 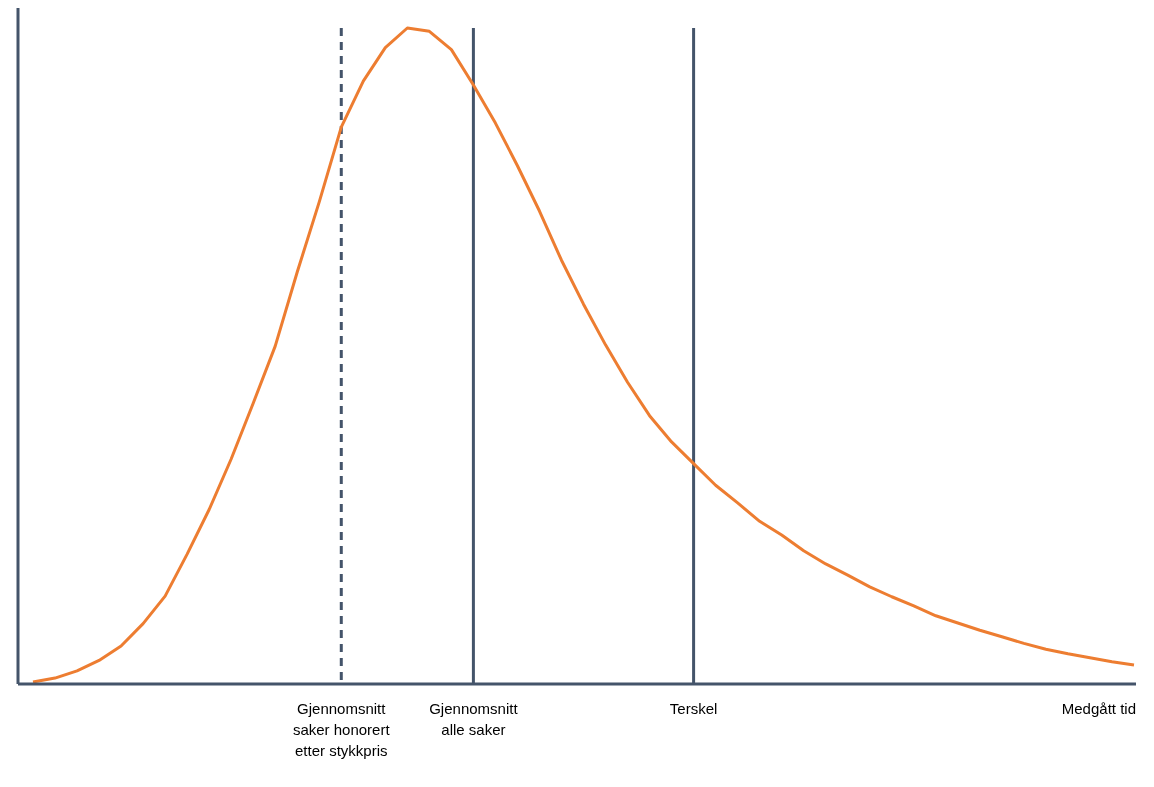 I want to click on x-axis-title: Medgått tid, so click(x=1098, y=708).